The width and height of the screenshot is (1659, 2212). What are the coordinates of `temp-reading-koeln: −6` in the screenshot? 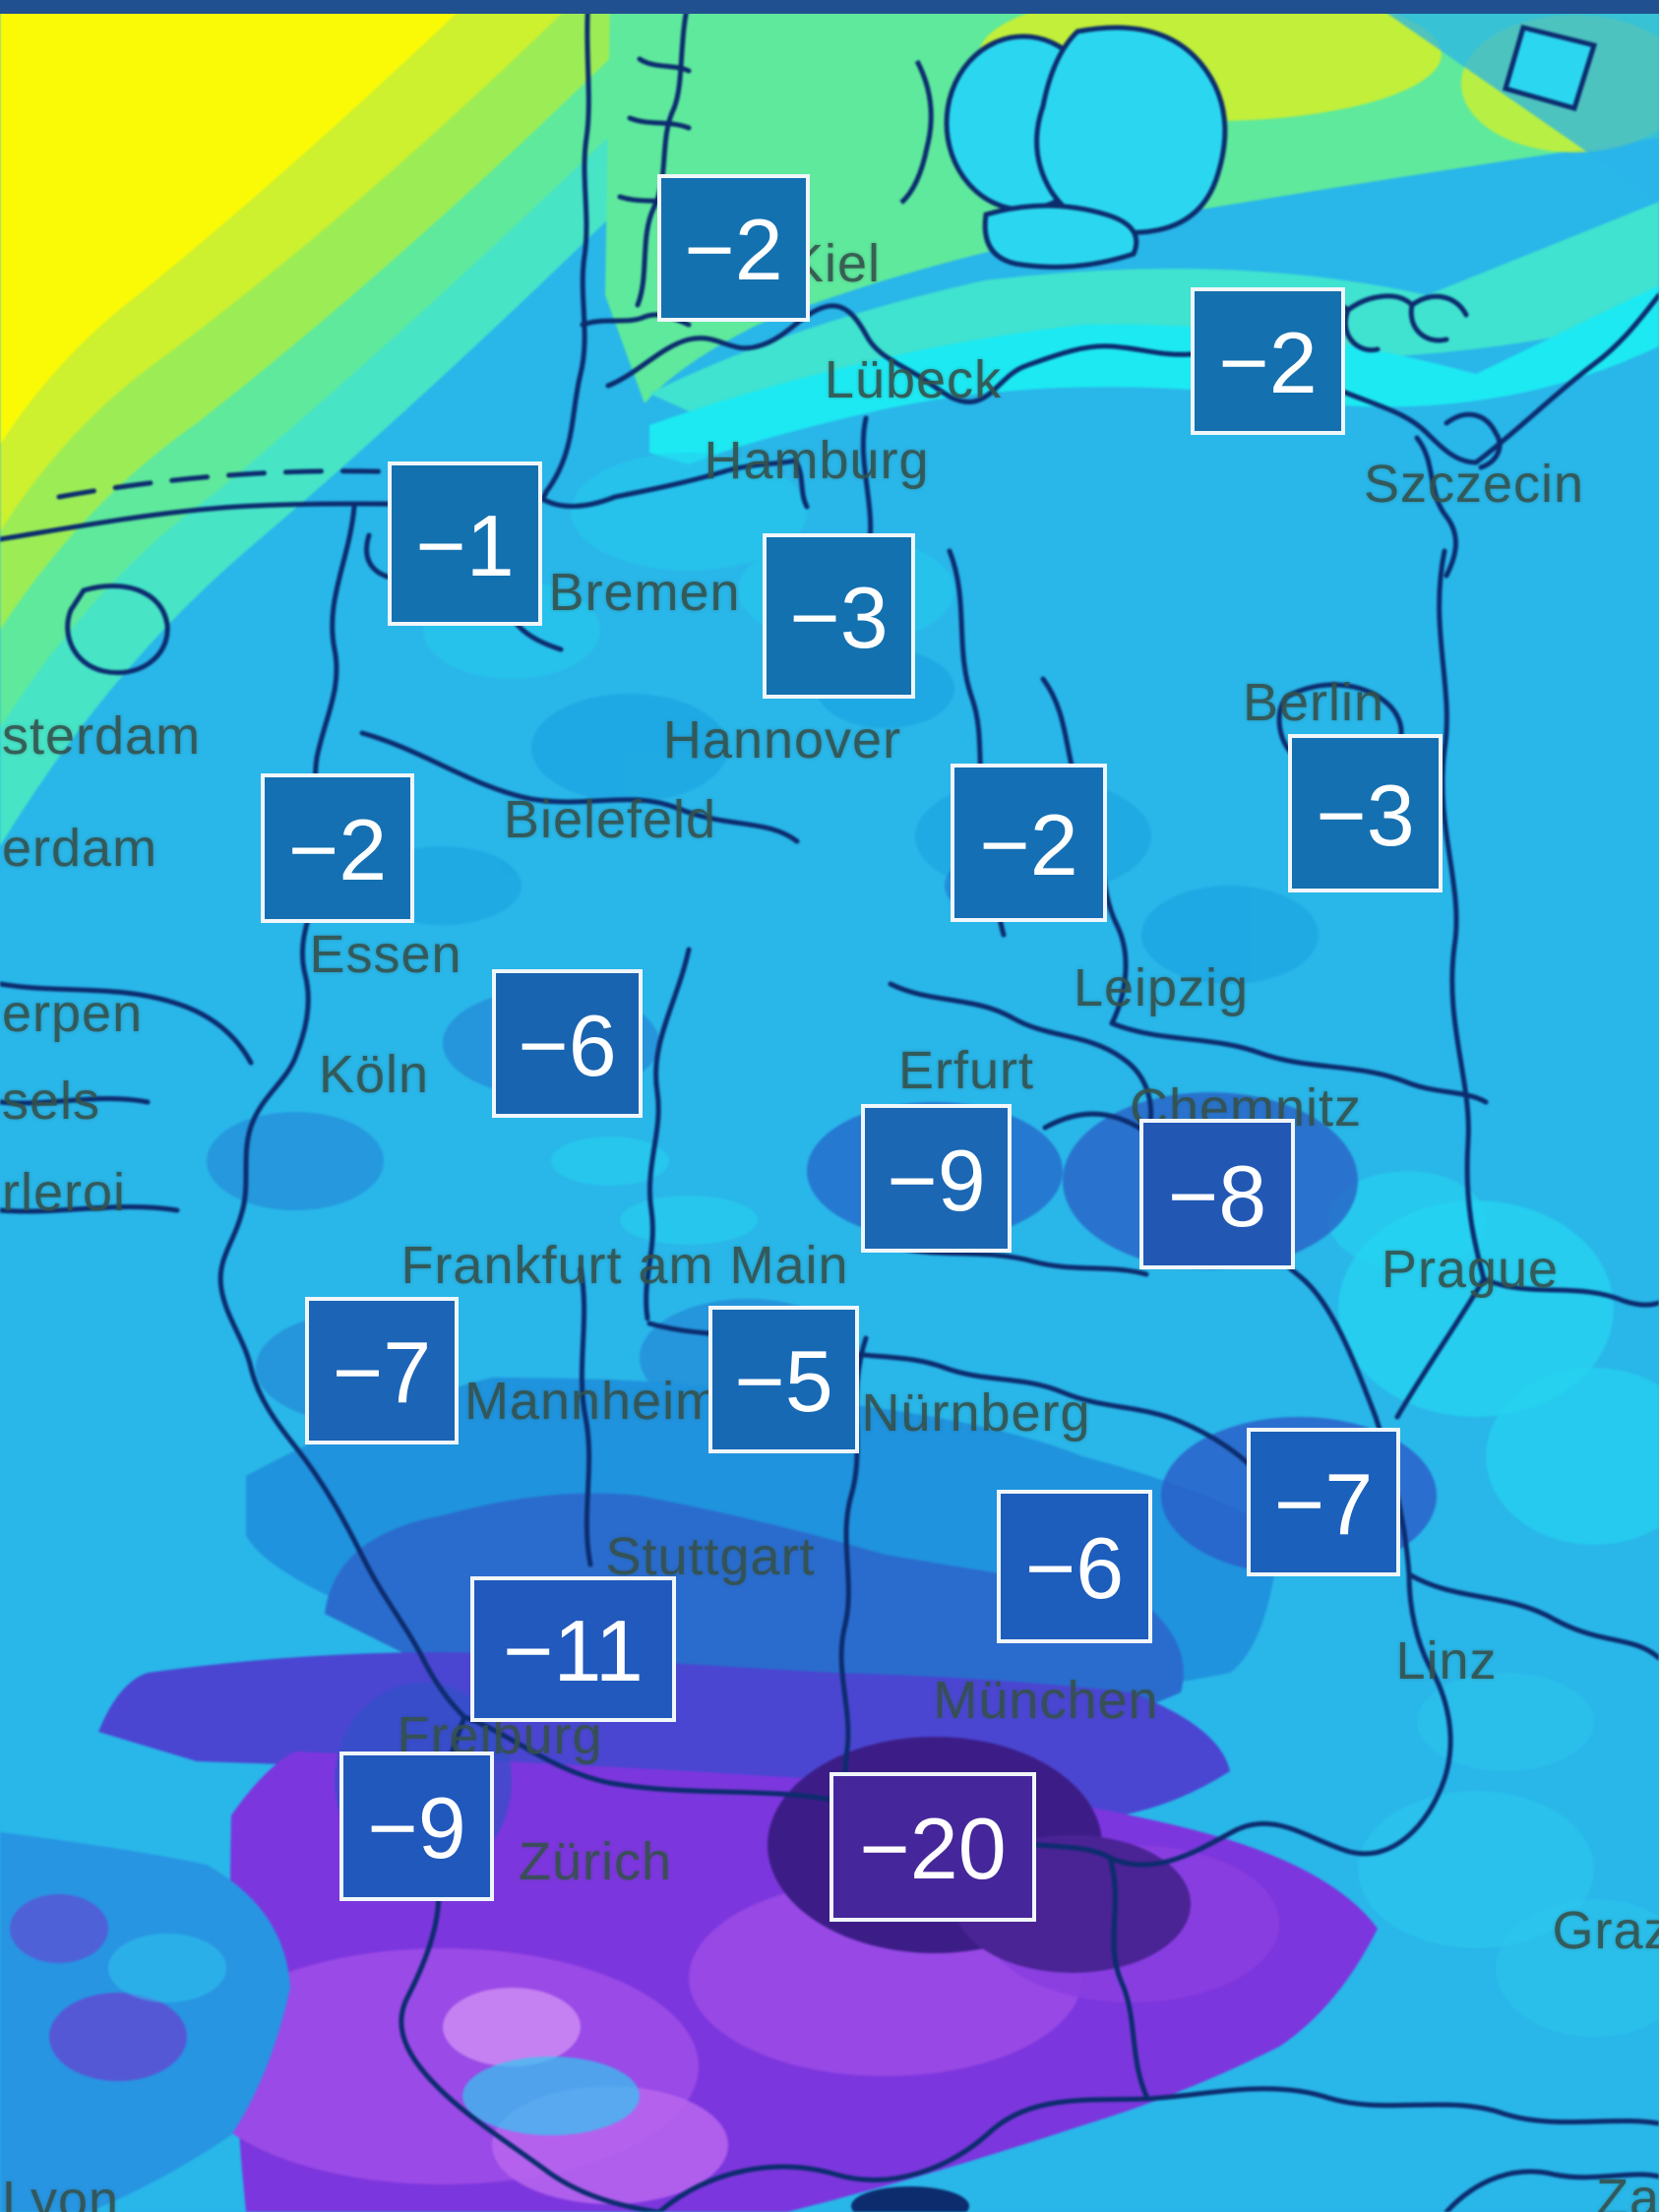 It's located at (567, 1043).